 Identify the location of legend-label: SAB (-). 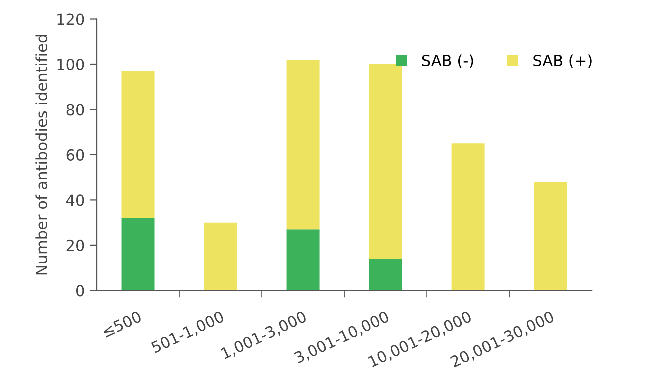
(448, 61).